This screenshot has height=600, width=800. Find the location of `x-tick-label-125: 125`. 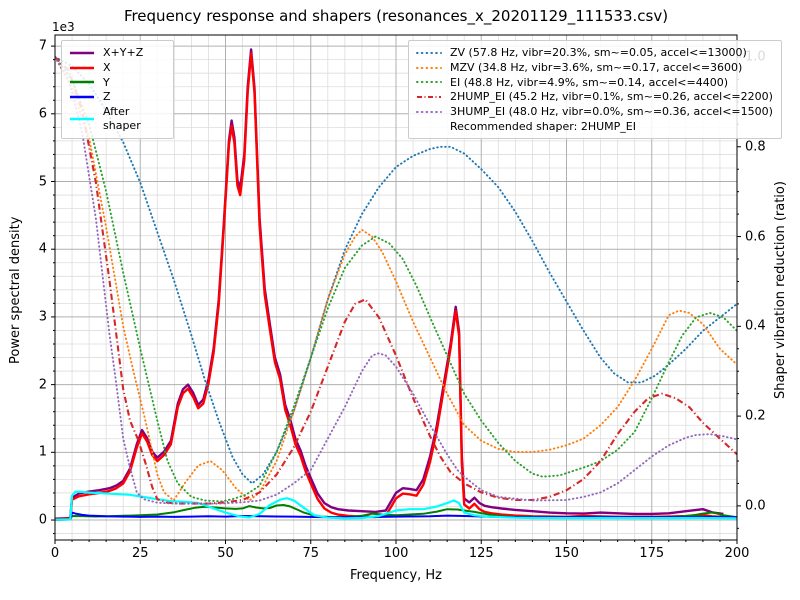

x-tick-label-125: 125 is located at coordinates (481, 553).